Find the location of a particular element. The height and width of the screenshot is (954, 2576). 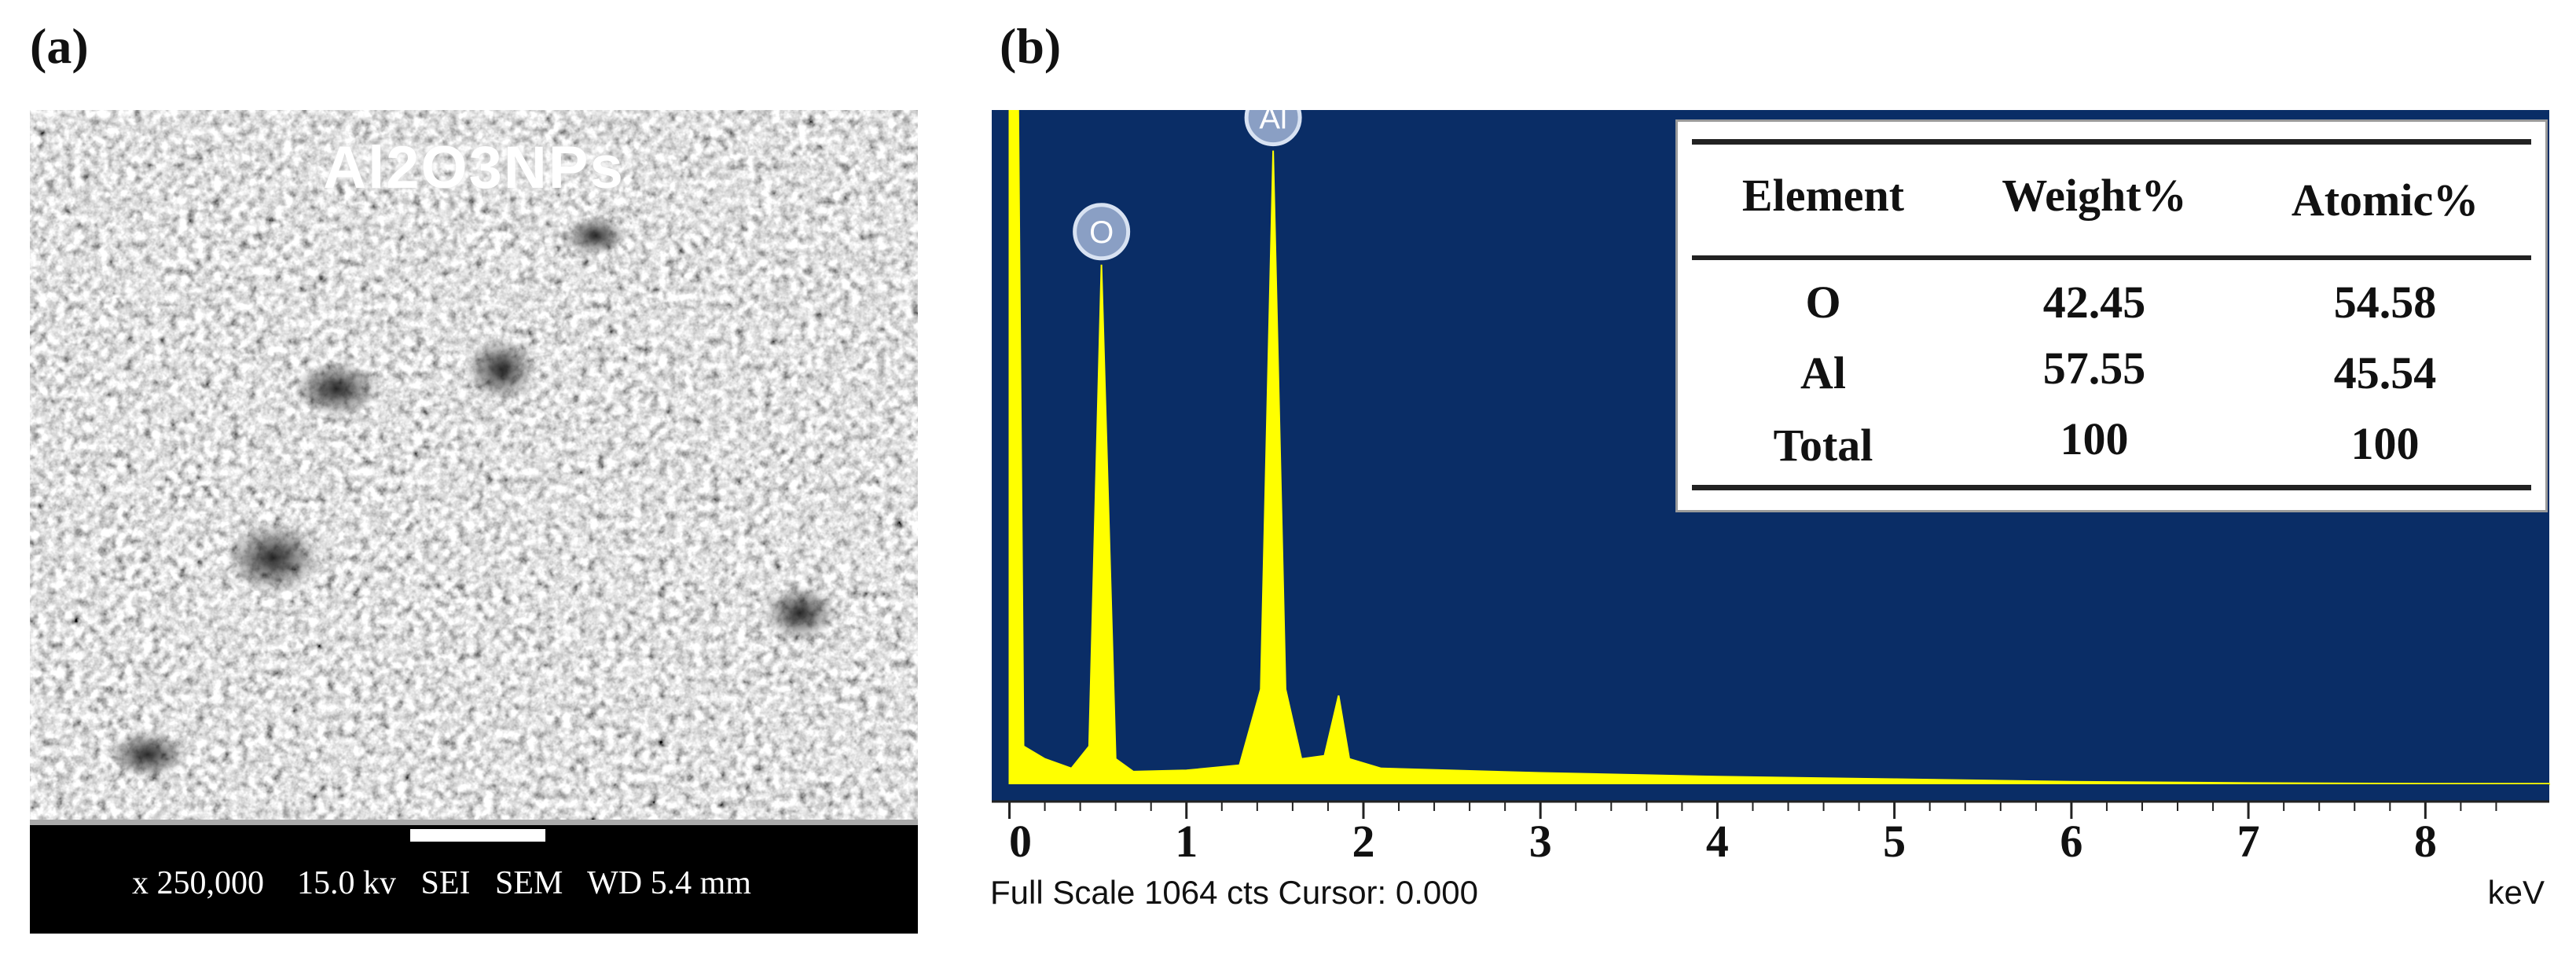

x-axis-unit-label: keV is located at coordinates (2516, 892).